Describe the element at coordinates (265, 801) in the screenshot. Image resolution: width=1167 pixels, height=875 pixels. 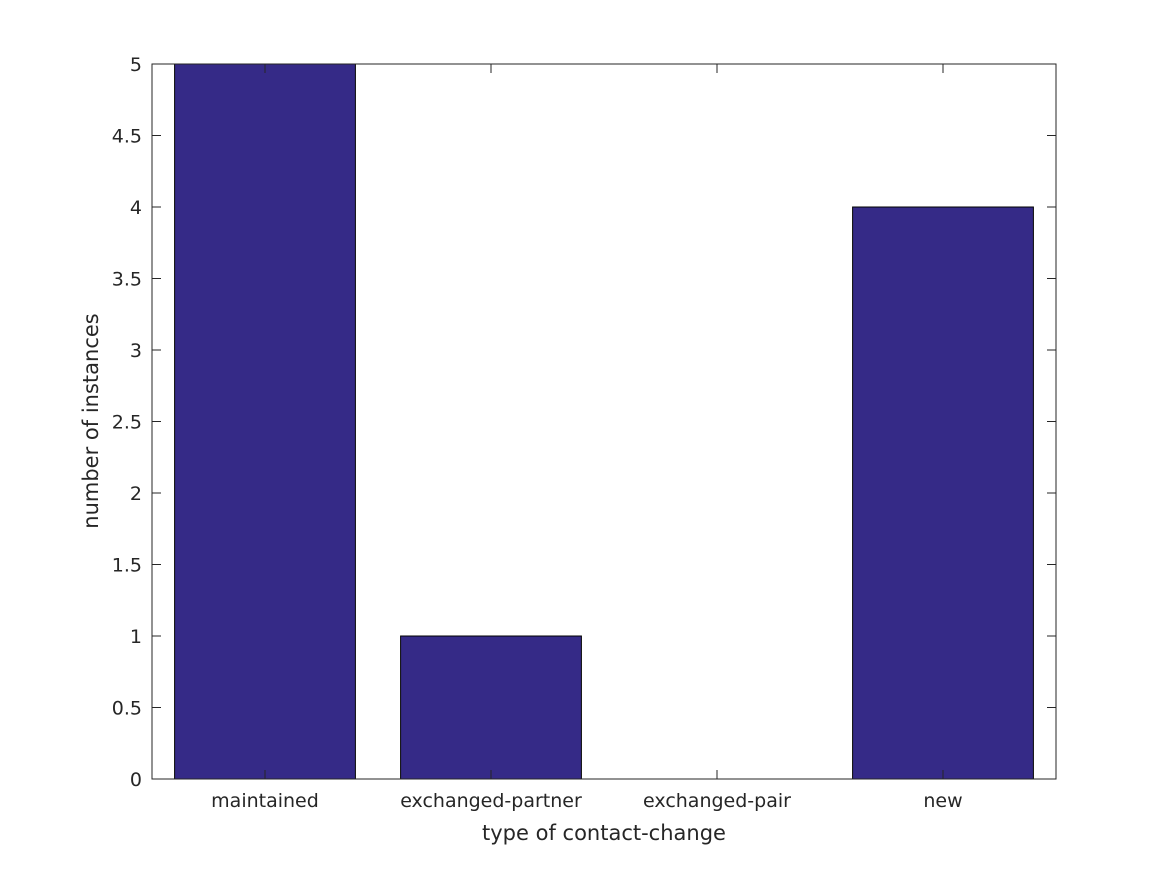
I see `x-tick-label: maintained` at that location.